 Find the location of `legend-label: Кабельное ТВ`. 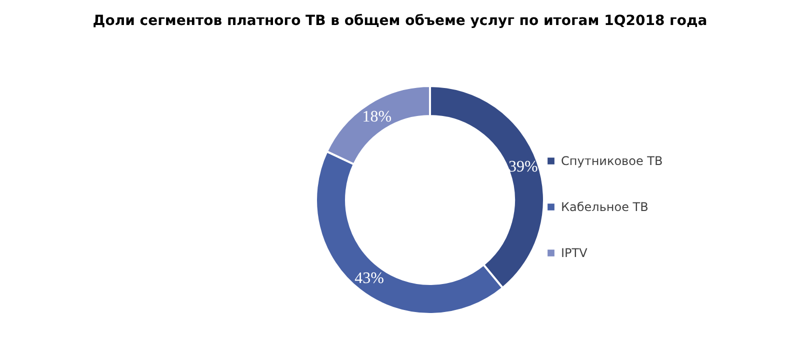

legend-label: Кабельное ТВ is located at coordinates (604, 207).